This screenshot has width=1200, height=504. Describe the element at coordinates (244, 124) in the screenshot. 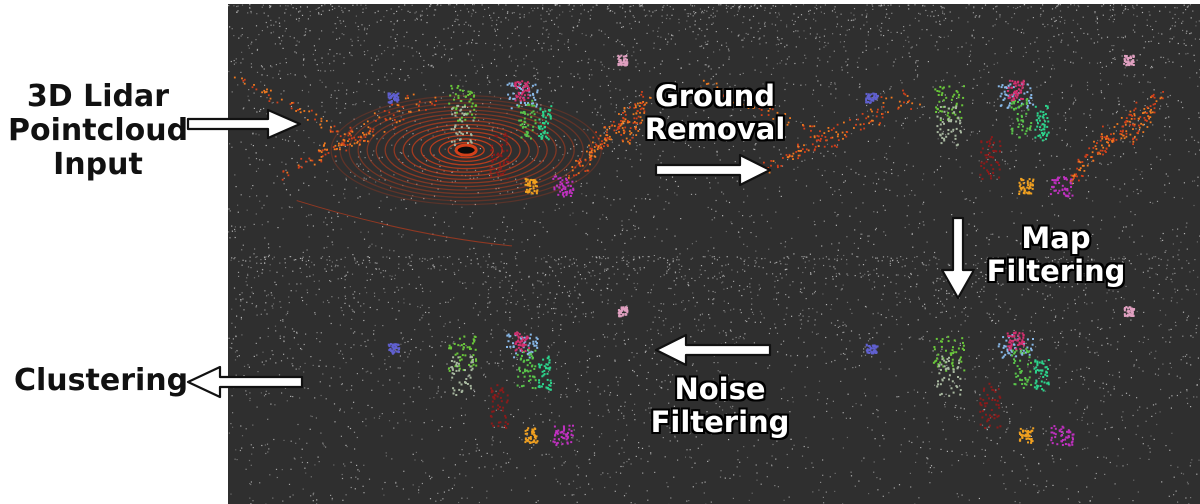

I see `input-arrow-icon` at that location.